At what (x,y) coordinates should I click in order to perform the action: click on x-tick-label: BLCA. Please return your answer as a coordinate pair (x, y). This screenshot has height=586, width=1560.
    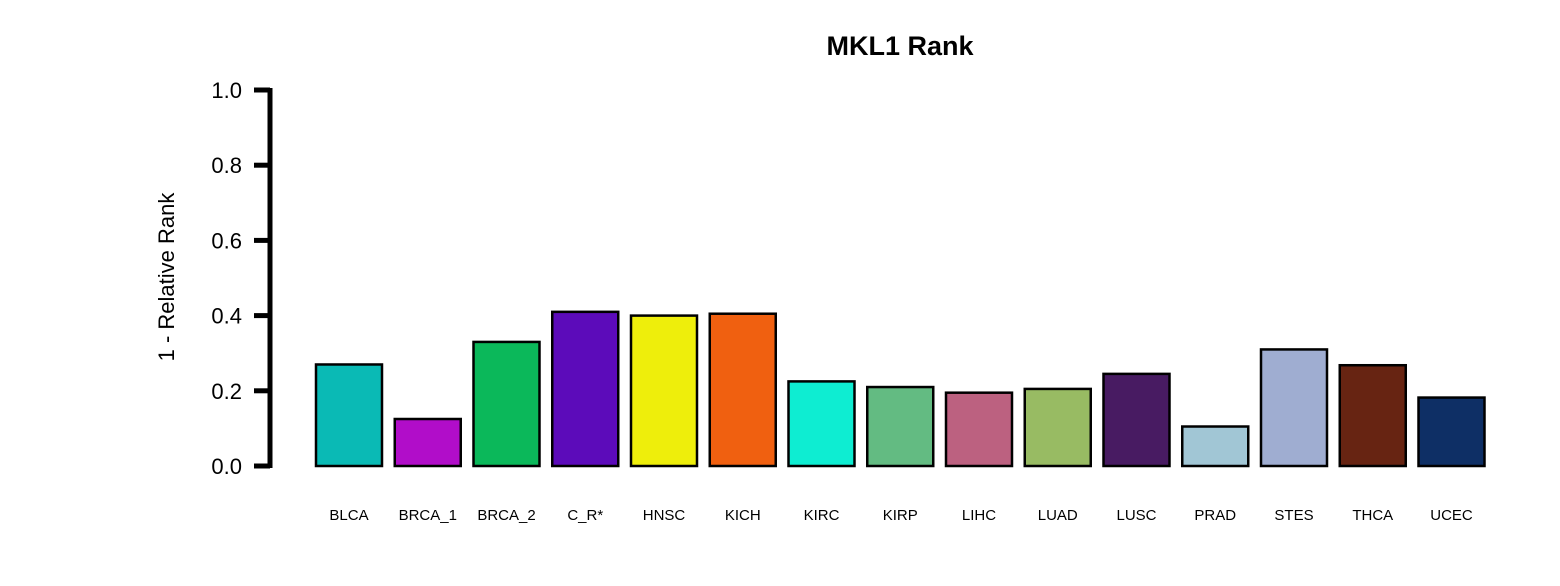
    Looking at the image, I should click on (348, 515).